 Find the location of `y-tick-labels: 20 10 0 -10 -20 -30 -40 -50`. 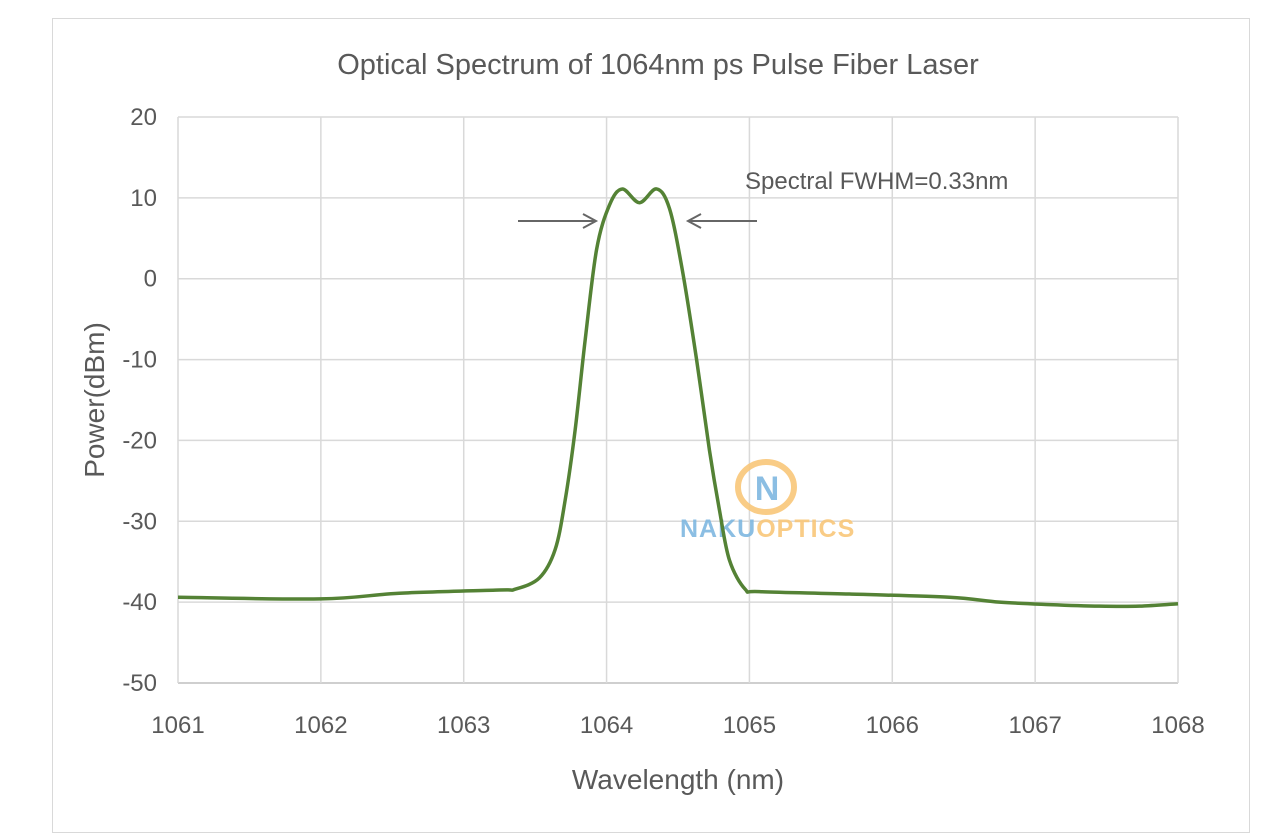

y-tick-labels: 20 10 0 -10 -20 -30 -40 -50 is located at coordinates (139, 400).